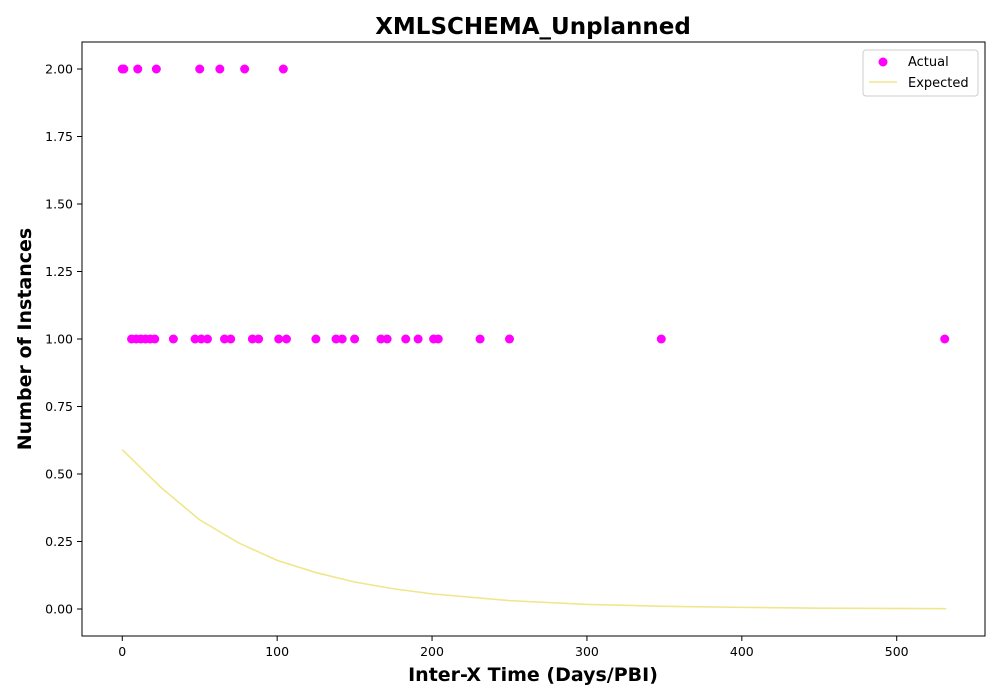 The height and width of the screenshot is (700, 1000). I want to click on legend-actual-marker, so click(883, 62).